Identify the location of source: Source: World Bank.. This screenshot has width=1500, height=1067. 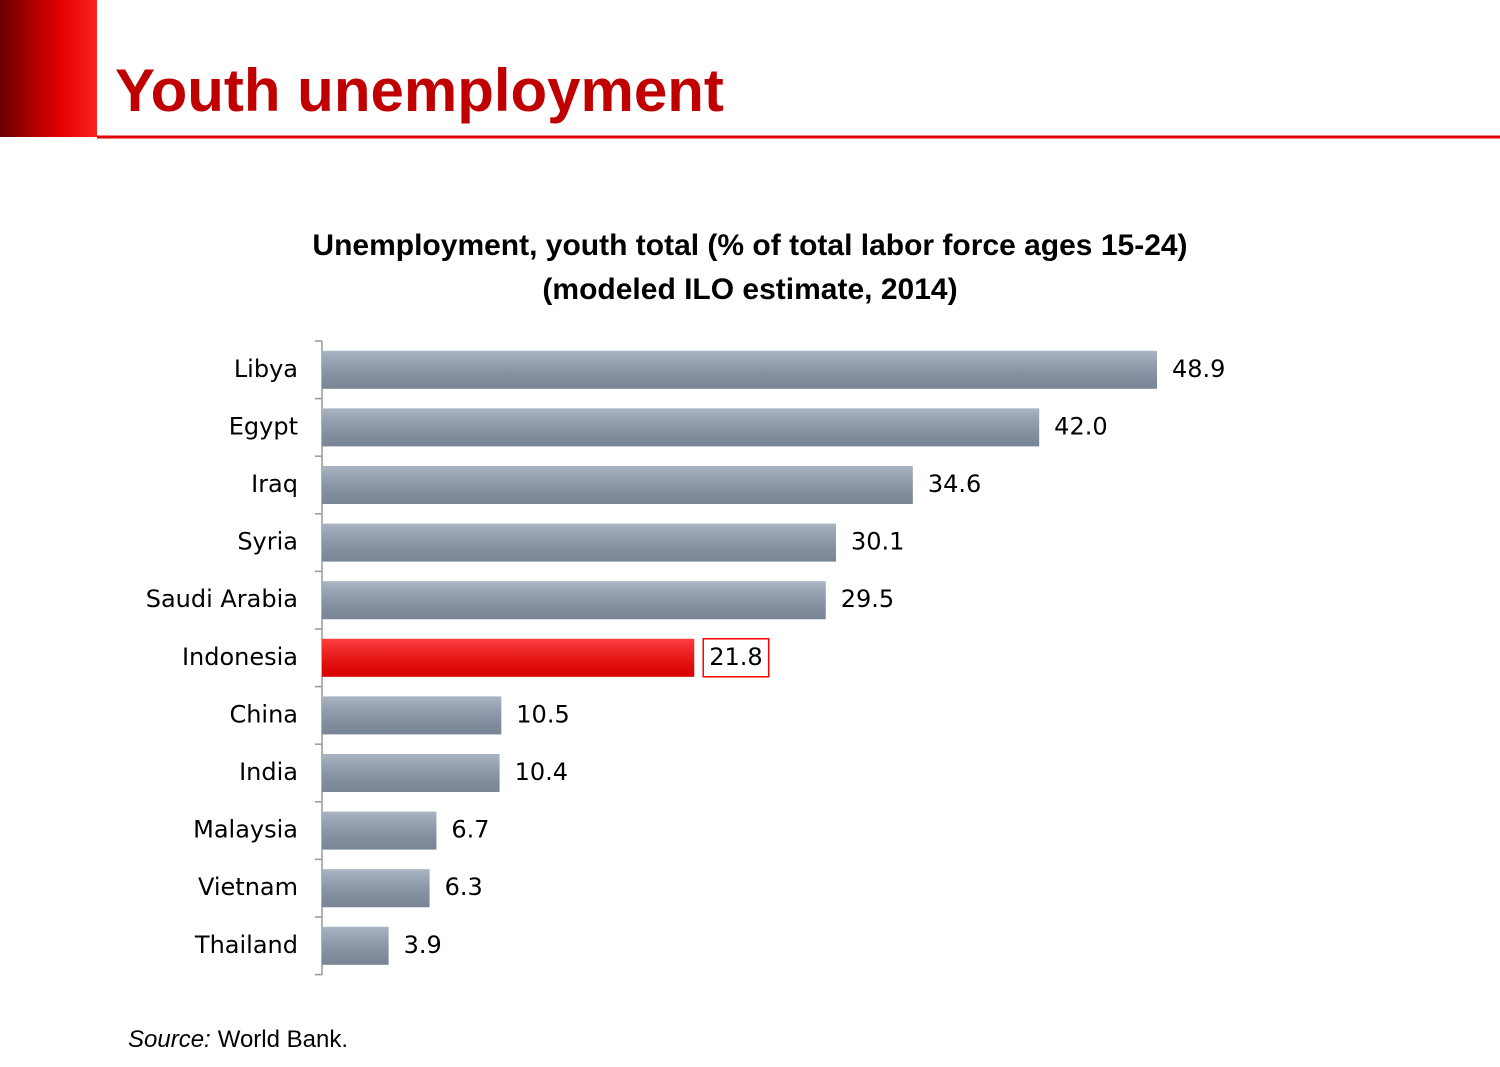
(238, 1039).